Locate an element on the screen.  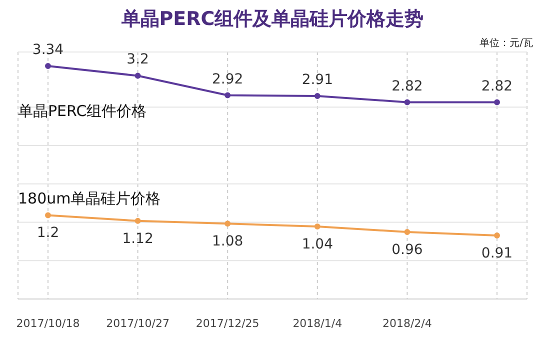
x-tick-label: 2017/10/18 is located at coordinates (48, 323).